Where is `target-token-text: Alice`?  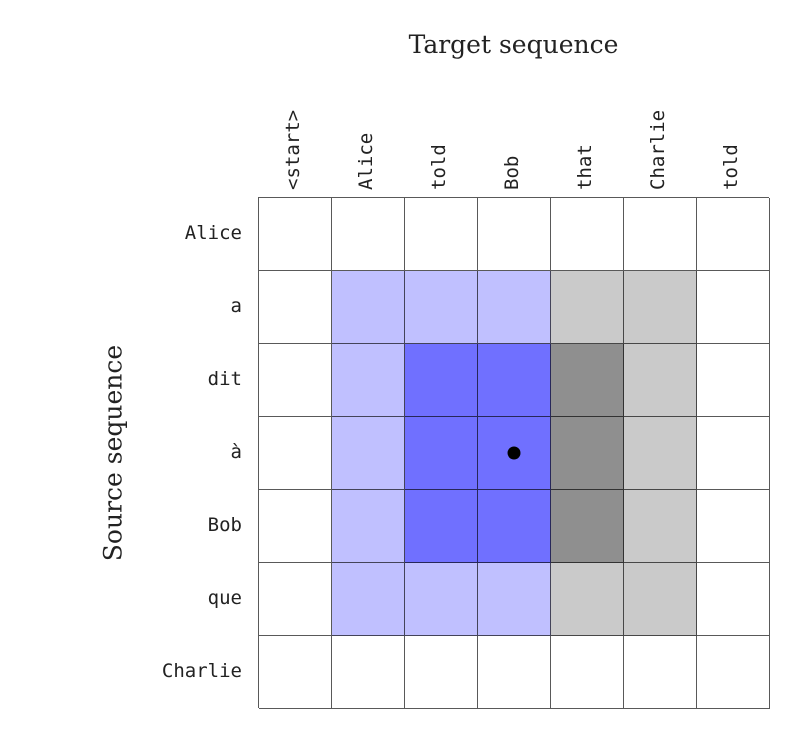 target-token-text: Alice is located at coordinates (366, 161).